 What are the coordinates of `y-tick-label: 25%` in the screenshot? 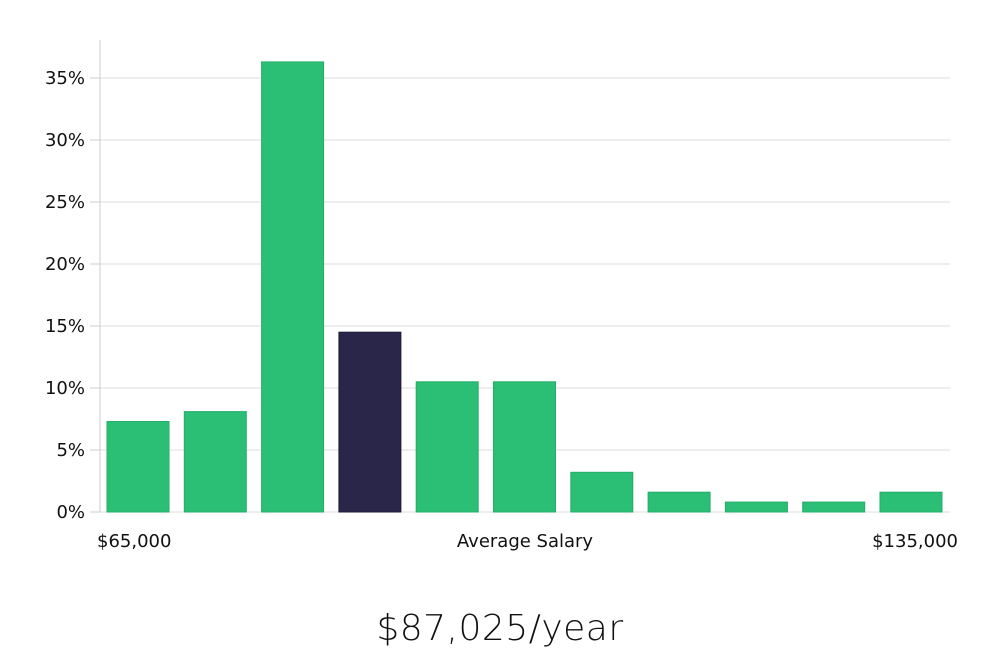 It's located at (65, 202).